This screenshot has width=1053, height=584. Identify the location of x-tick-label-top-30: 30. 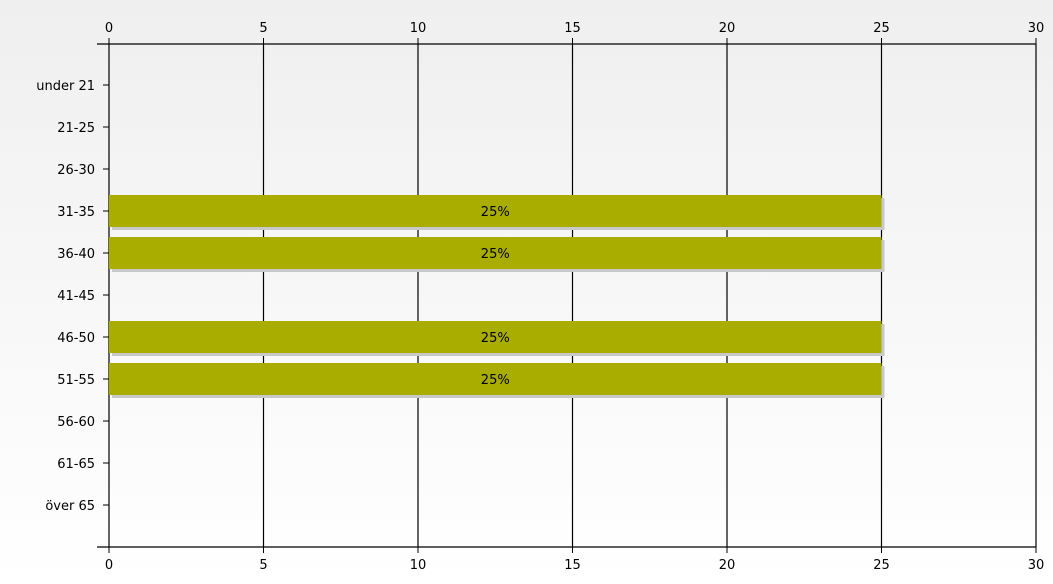
(1036, 28).